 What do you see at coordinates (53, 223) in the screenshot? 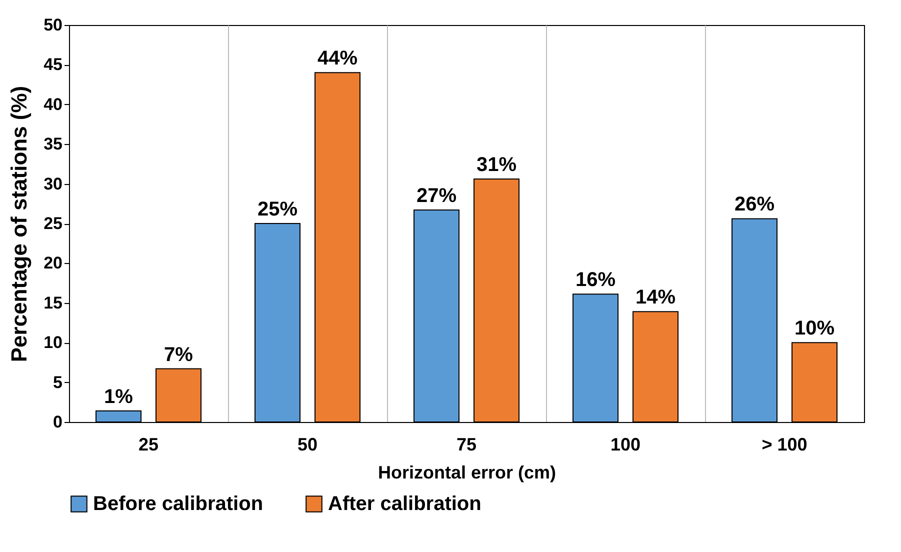
I see `y-tick-label: 25` at bounding box center [53, 223].